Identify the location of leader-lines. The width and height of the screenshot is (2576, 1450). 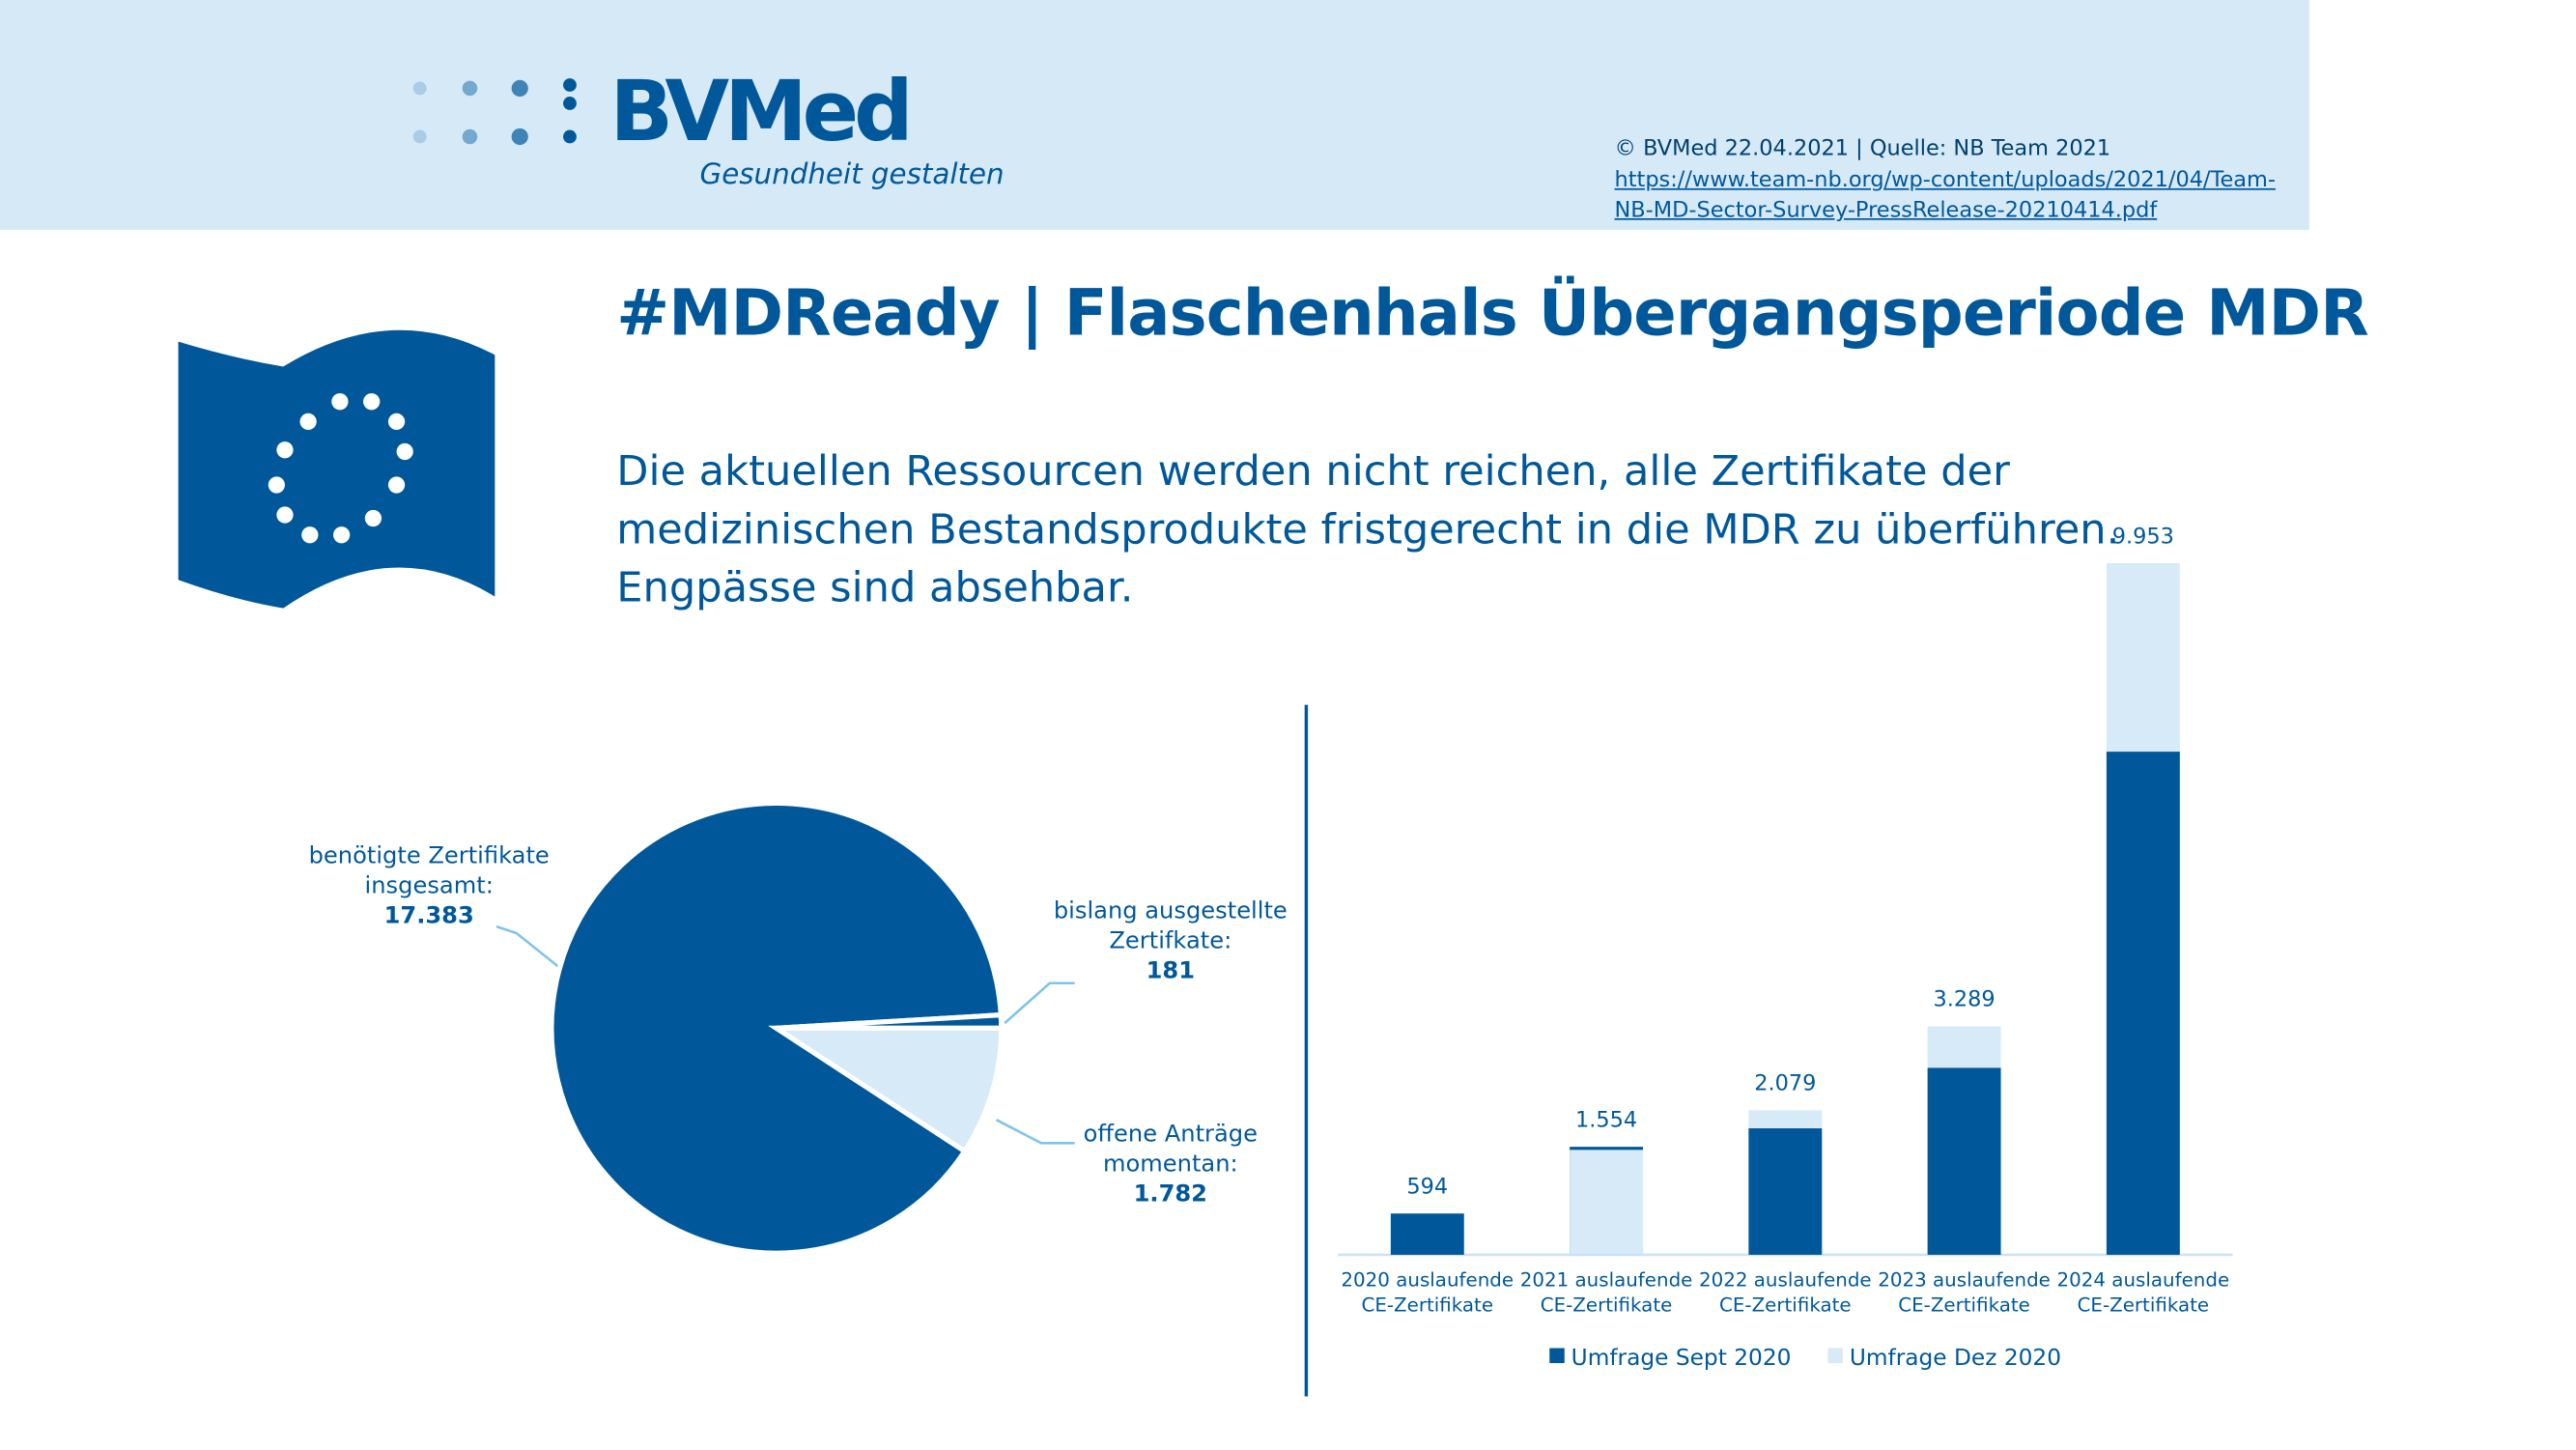
(785, 1035).